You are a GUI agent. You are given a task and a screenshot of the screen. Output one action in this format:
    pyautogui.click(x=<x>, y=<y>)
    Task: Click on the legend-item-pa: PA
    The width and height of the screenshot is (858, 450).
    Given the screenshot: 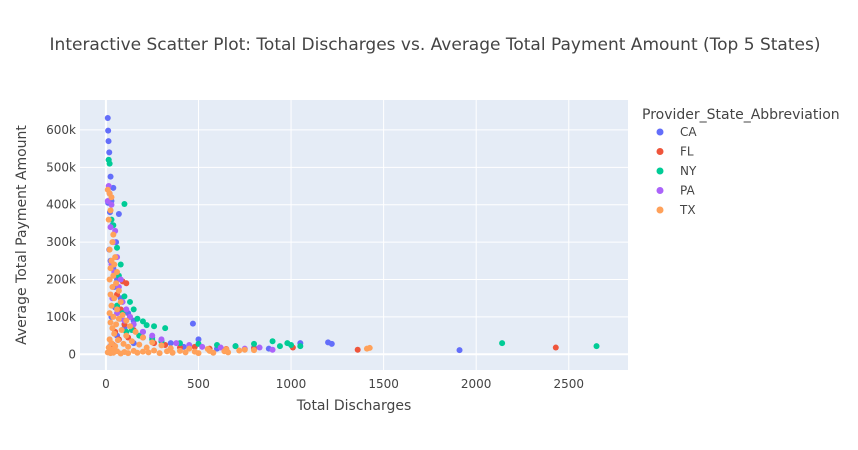 What is the action you would take?
    pyautogui.click(x=676, y=191)
    